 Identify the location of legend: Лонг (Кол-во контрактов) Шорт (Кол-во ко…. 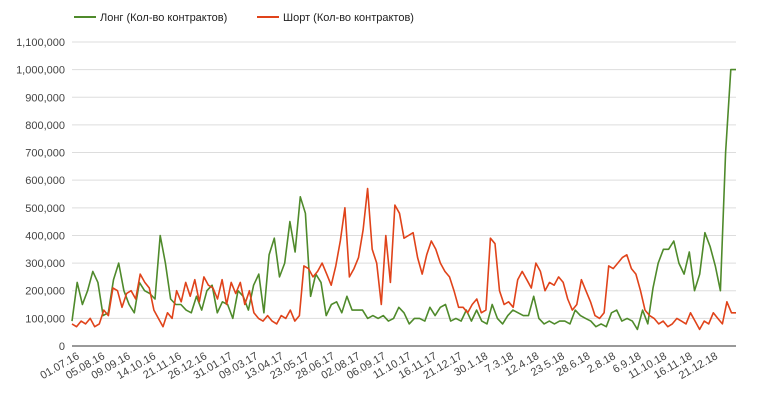
(244, 18).